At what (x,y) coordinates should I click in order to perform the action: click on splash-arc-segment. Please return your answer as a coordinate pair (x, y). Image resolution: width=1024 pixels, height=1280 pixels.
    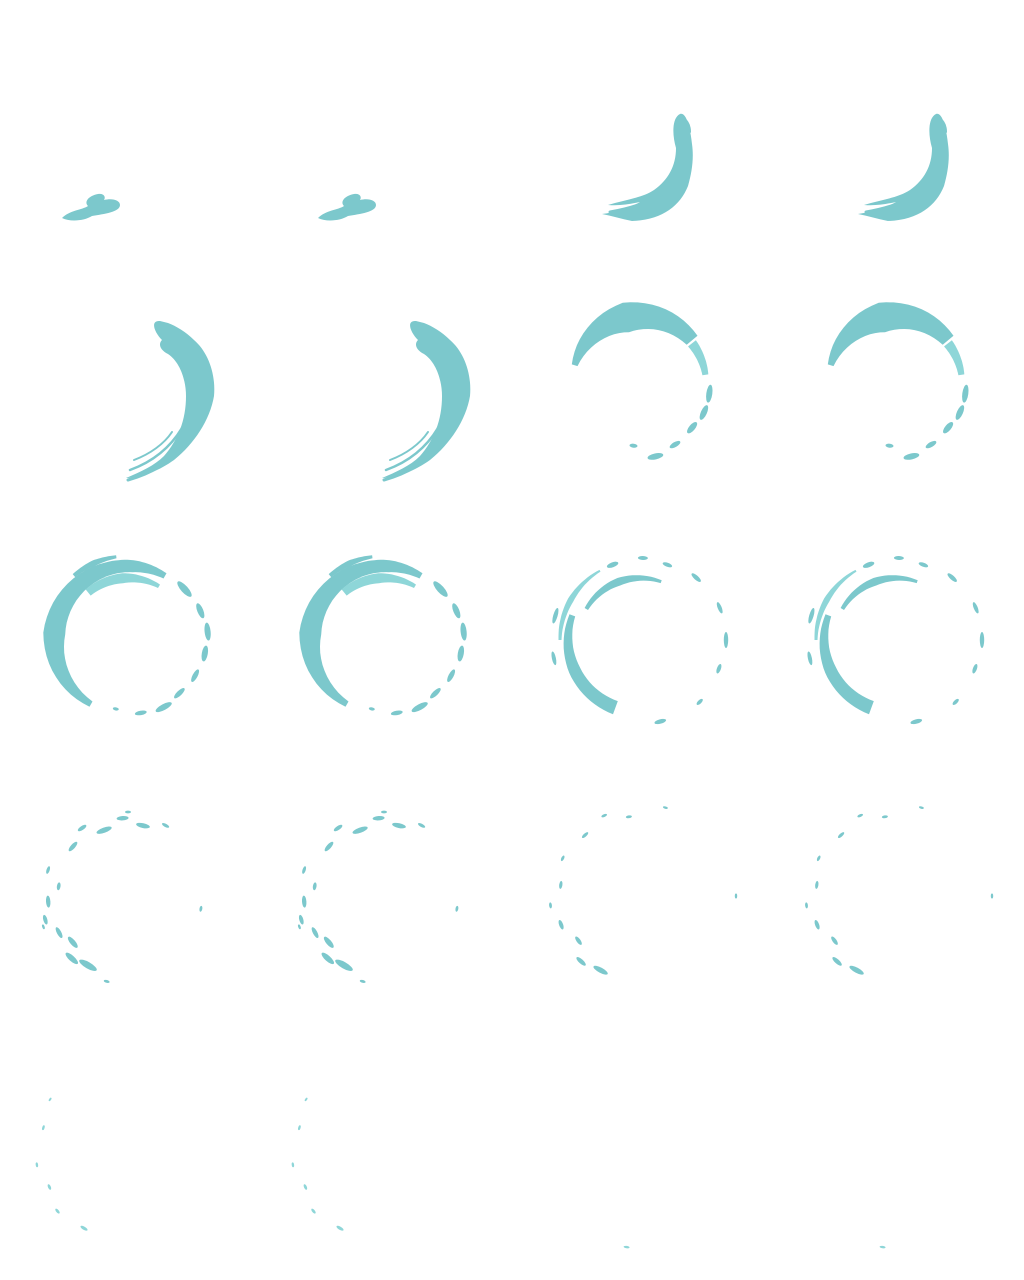
    Looking at the image, I should click on (698, 358).